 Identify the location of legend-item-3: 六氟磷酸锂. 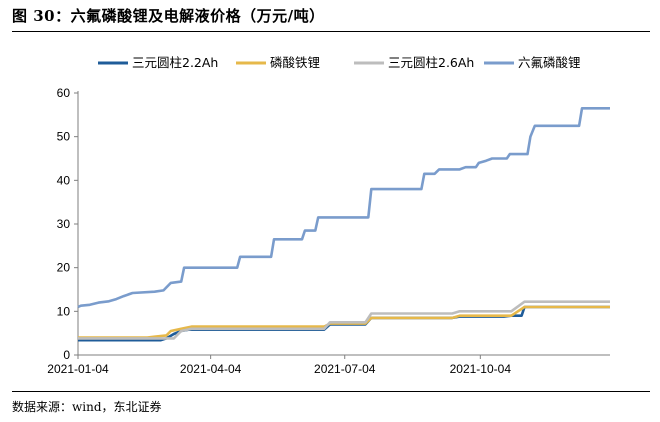
(532, 62).